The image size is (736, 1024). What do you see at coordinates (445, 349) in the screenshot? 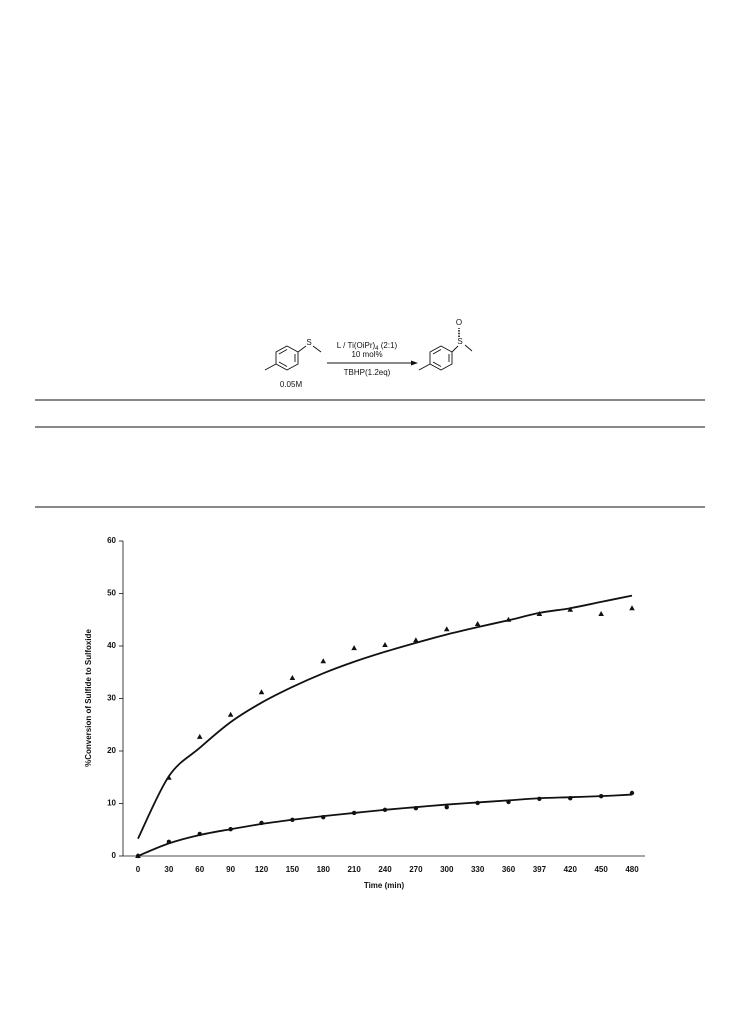
I see `product-structure` at bounding box center [445, 349].